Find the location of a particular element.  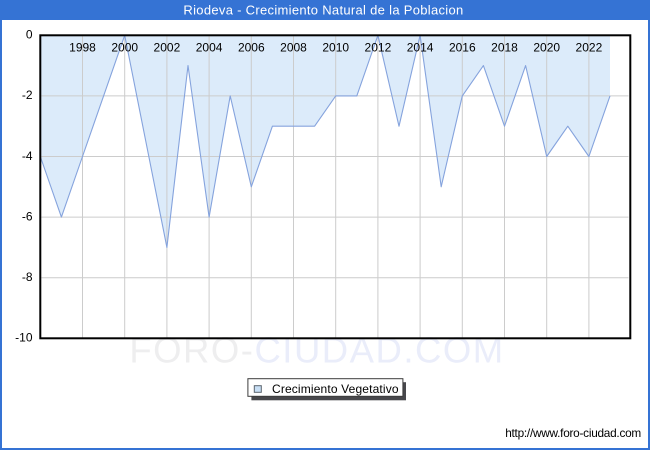

svg-text: 2004 is located at coordinates (209, 48).